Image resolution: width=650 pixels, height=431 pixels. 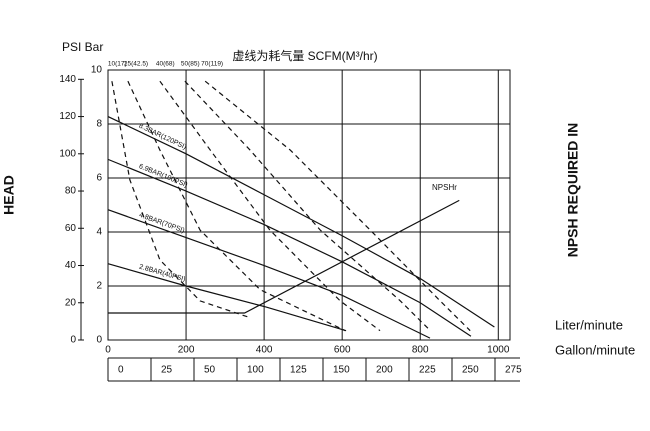 What do you see at coordinates (67, 116) in the screenshot?
I see `y-tick-label: 120` at bounding box center [67, 116].